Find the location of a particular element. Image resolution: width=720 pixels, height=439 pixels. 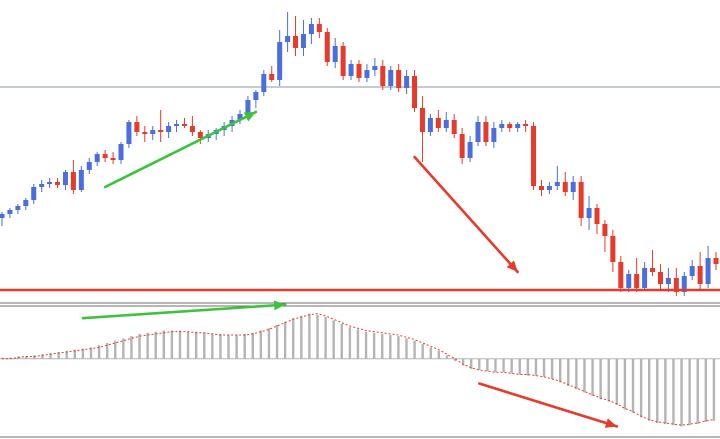

indicator-downtrend-arrow-head is located at coordinates (610, 423).